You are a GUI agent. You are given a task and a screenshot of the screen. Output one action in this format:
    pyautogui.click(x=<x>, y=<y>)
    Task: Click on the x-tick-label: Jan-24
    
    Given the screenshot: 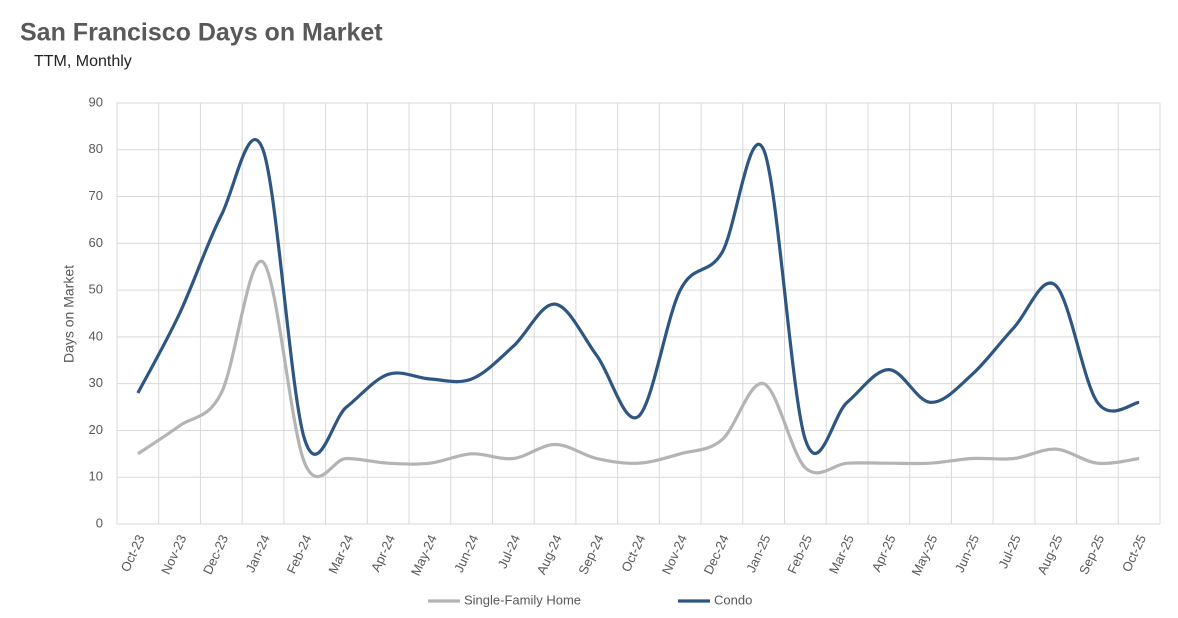 What is the action you would take?
    pyautogui.click(x=257, y=553)
    